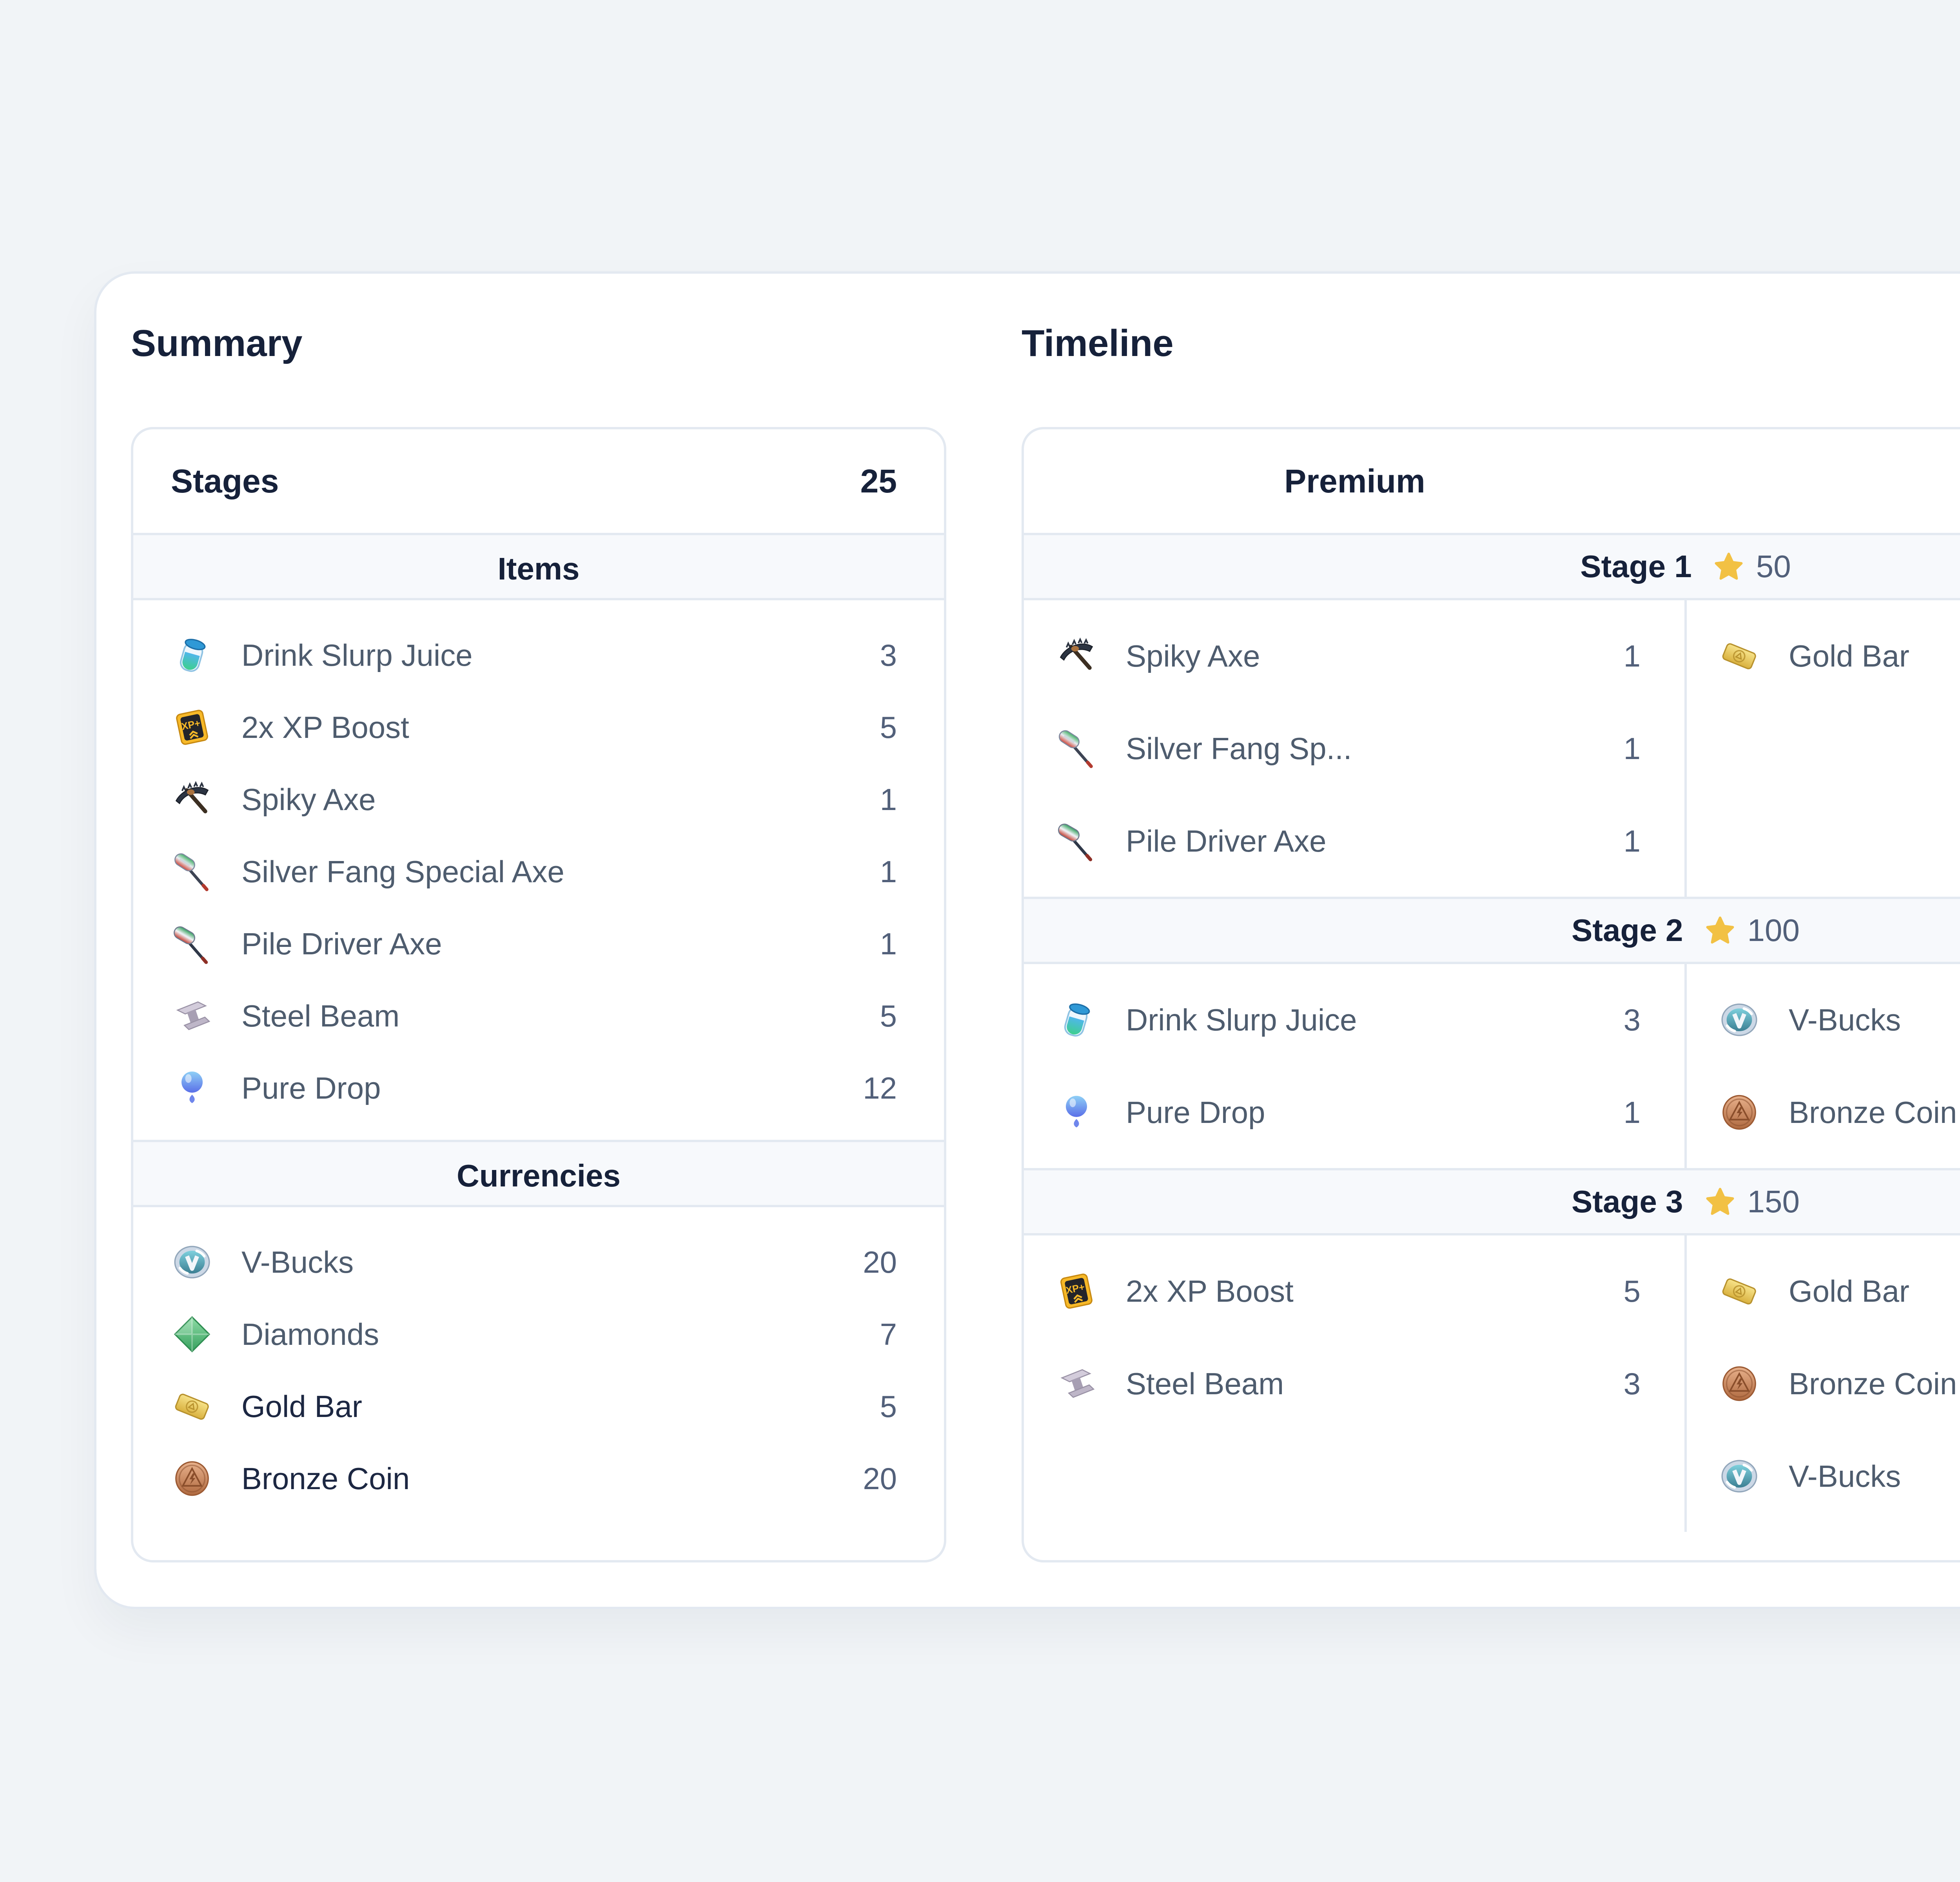 This screenshot has width=1960, height=1882. I want to click on gold-bar-icon, so click(1739, 1291).